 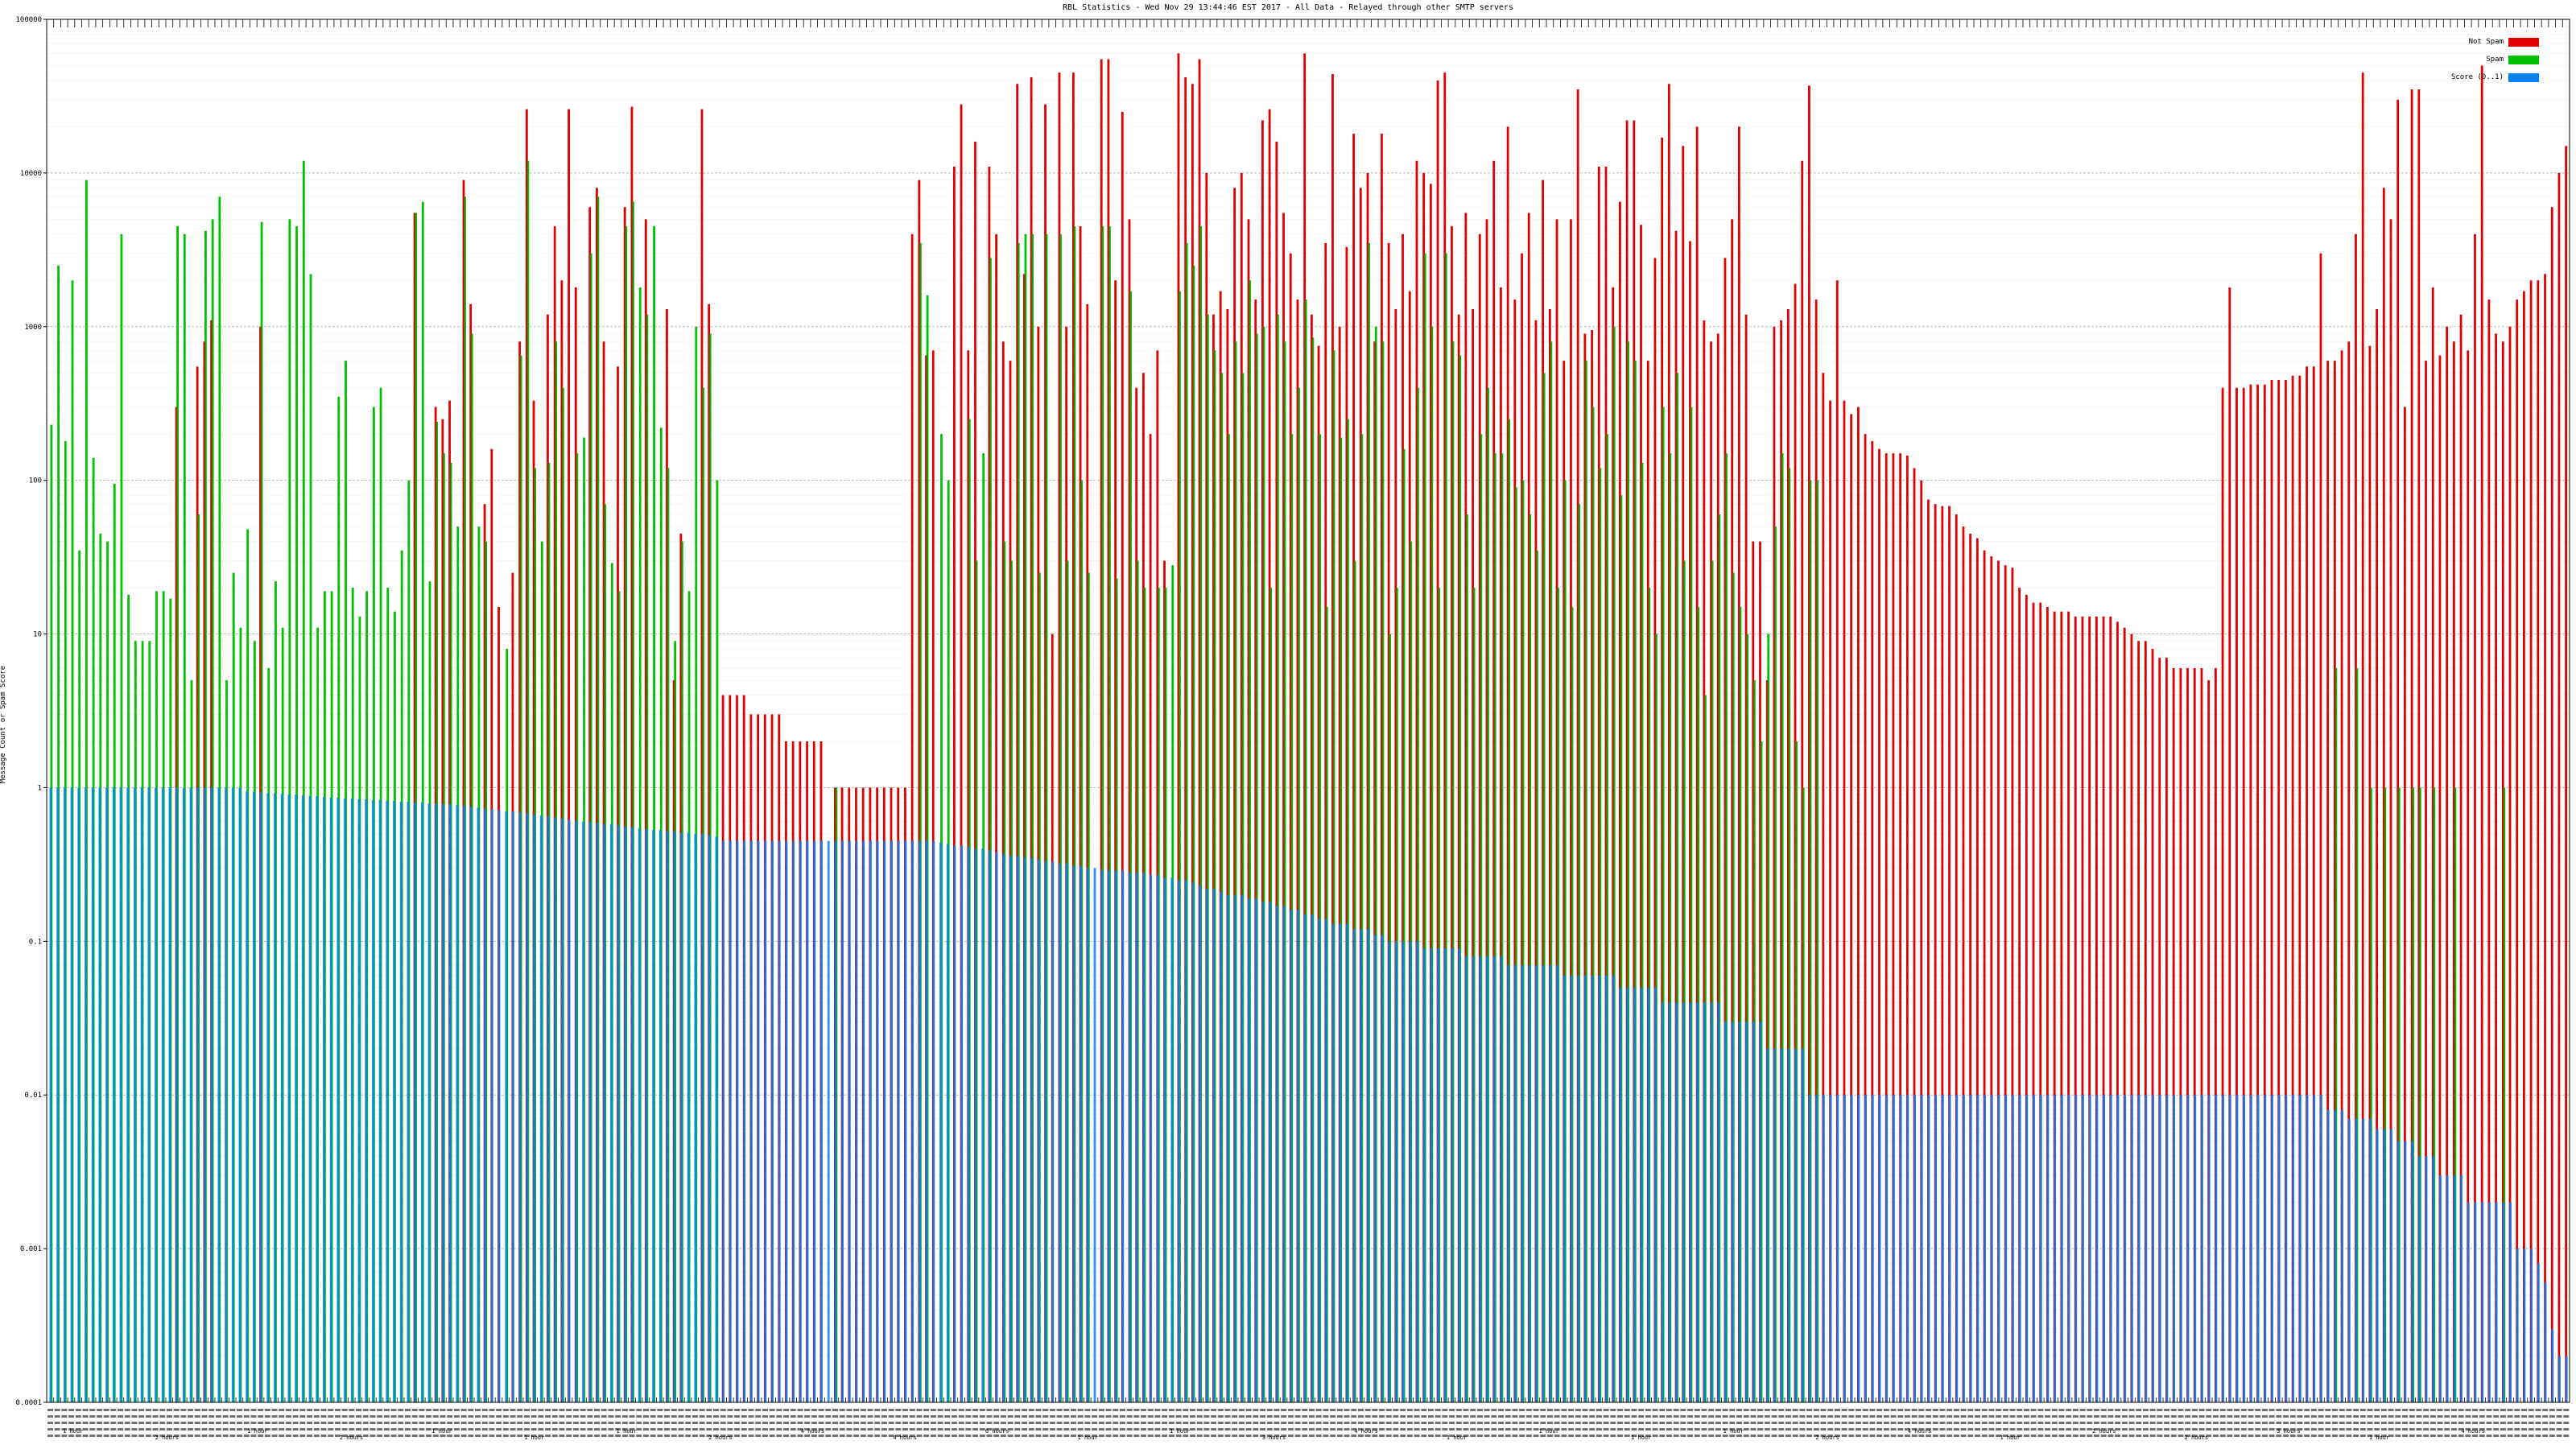 I want to click on x-time-label: 2 hours, so click(x=720, y=1438).